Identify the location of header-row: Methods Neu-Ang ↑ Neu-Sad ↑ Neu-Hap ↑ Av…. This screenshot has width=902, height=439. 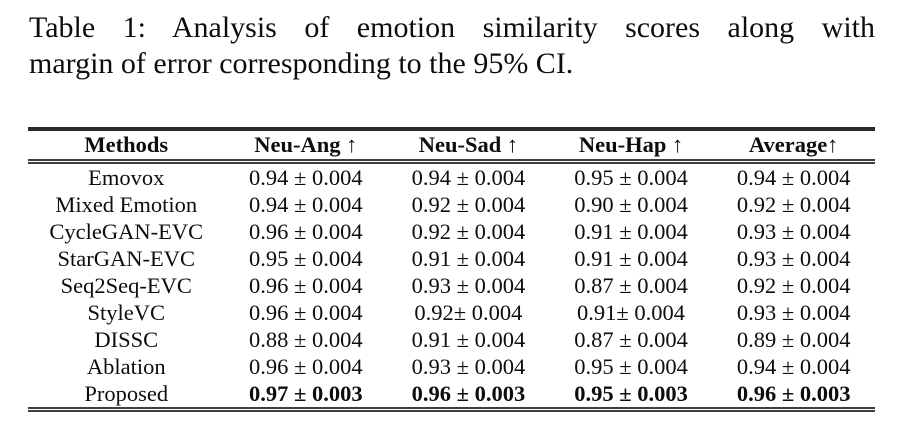
(451, 146).